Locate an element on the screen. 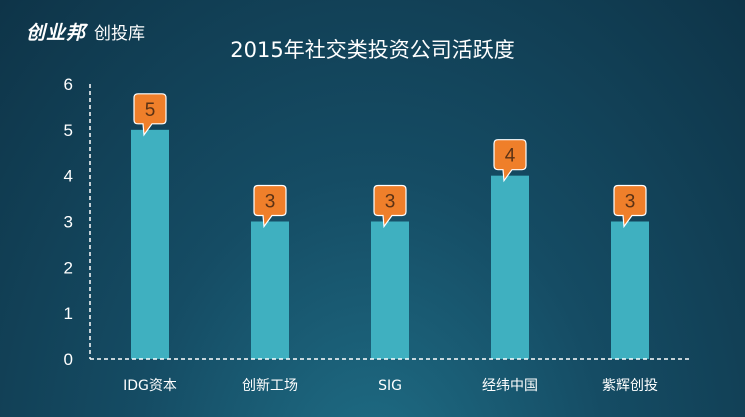 This screenshot has width=745, height=417. x-tick-label: 创新工场 is located at coordinates (270, 386).